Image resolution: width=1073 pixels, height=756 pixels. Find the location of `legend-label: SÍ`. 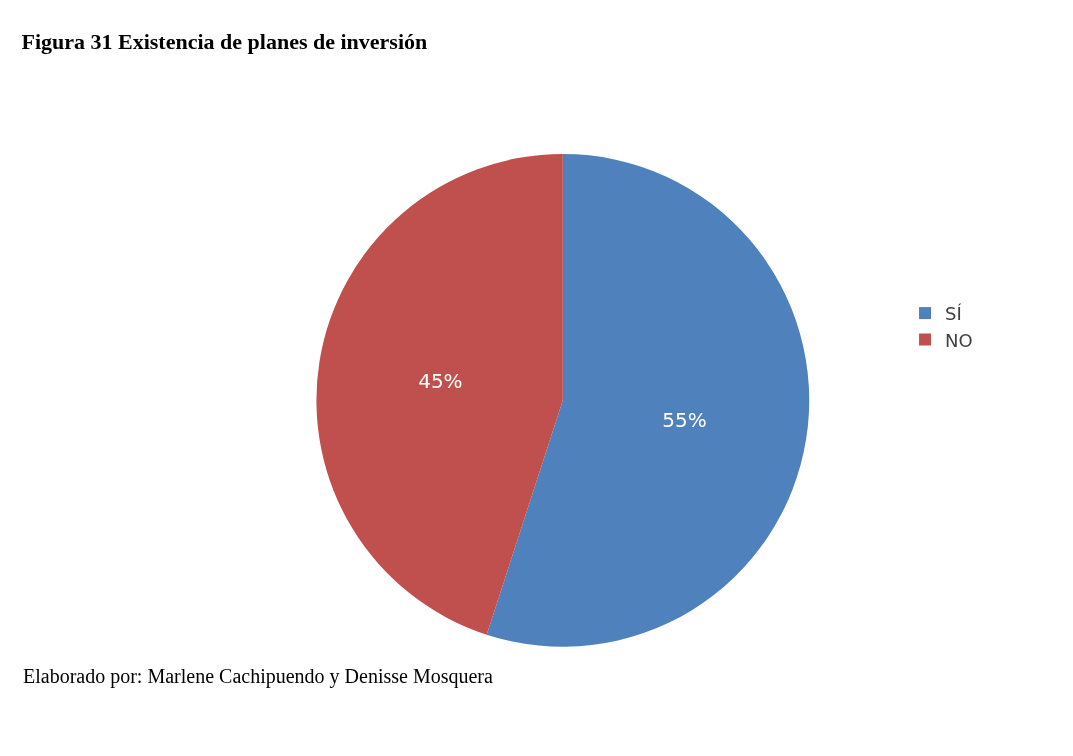

legend-label: SÍ is located at coordinates (953, 314).